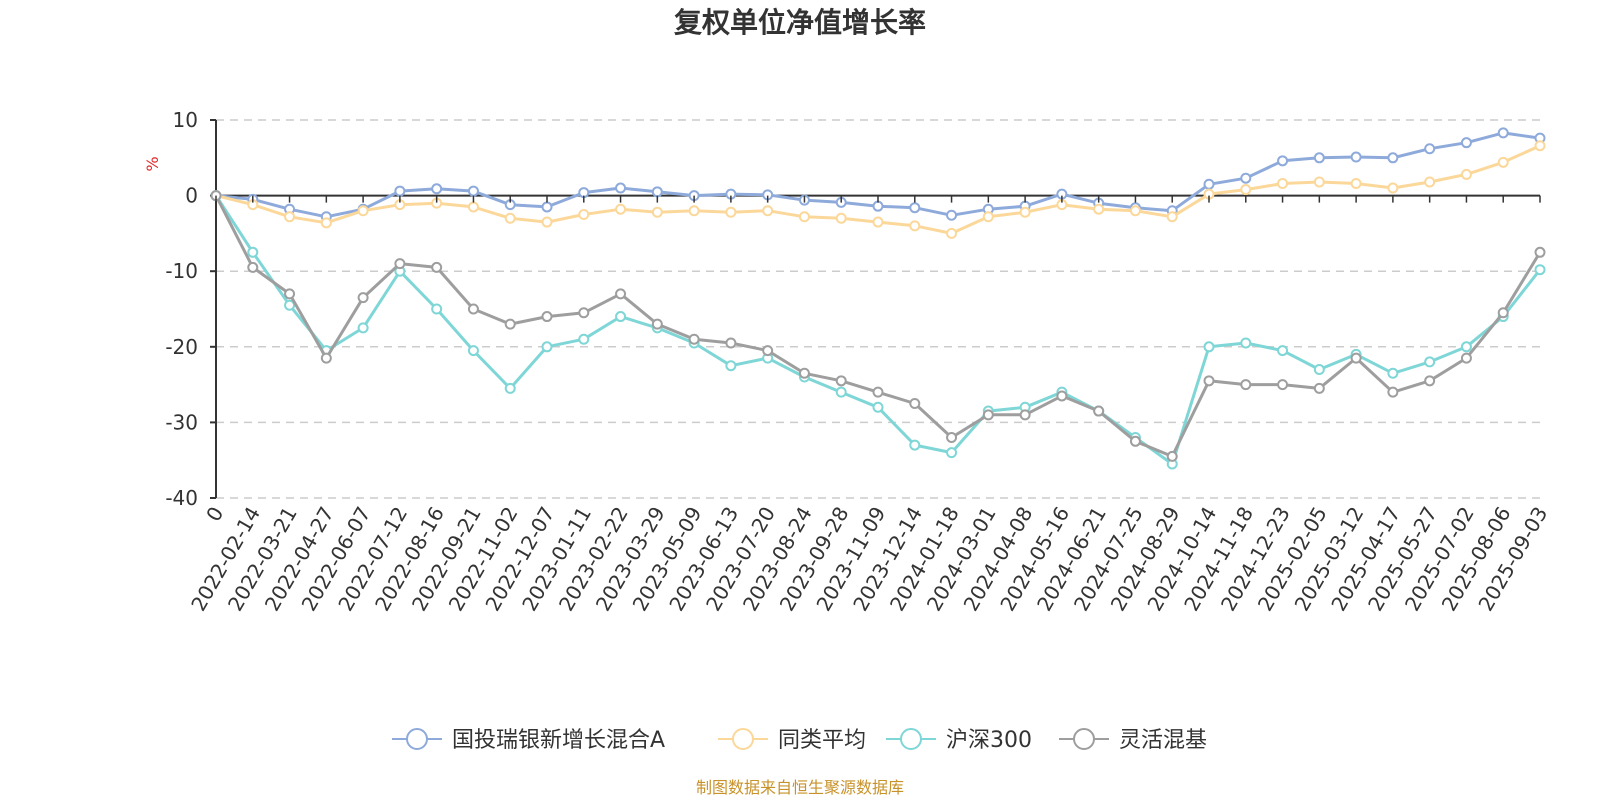  I want to click on legend-item: 灵活混基, so click(1133, 740).